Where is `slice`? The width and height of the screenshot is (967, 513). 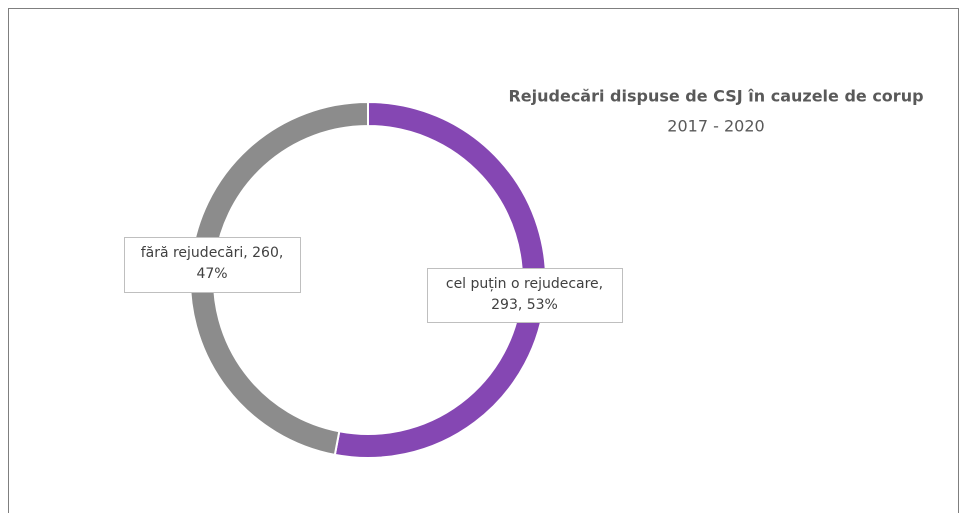
slice is located at coordinates (279, 278).